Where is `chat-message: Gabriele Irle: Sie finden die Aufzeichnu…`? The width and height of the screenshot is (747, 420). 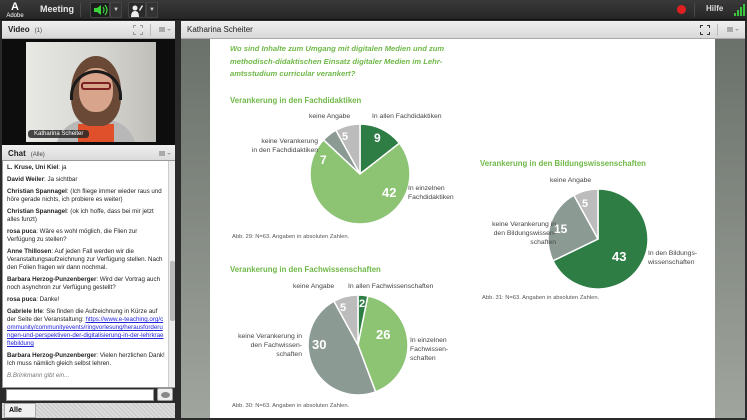 chat-message: Gabriele Irle: Sie finden die Aufzeichnu… is located at coordinates (85, 327).